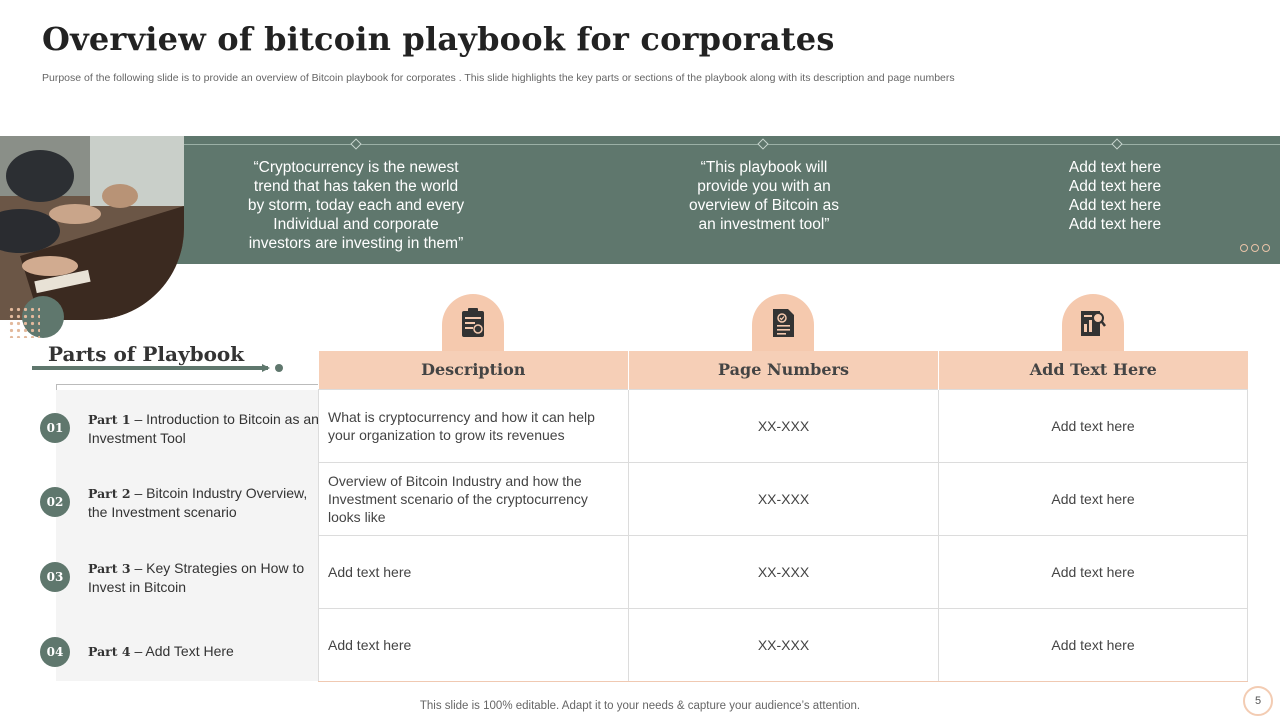 This screenshot has height=720, width=1280. What do you see at coordinates (1093, 370) in the screenshot?
I see `column-header-add-text: Add Text Here` at bounding box center [1093, 370].